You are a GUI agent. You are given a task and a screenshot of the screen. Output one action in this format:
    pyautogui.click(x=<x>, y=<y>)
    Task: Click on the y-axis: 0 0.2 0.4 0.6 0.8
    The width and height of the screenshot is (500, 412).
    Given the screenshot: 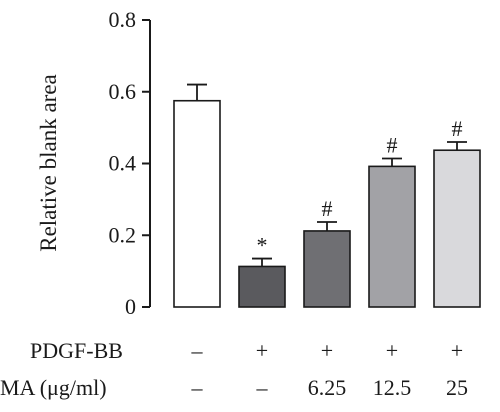 What is the action you would take?
    pyautogui.click(x=130, y=163)
    